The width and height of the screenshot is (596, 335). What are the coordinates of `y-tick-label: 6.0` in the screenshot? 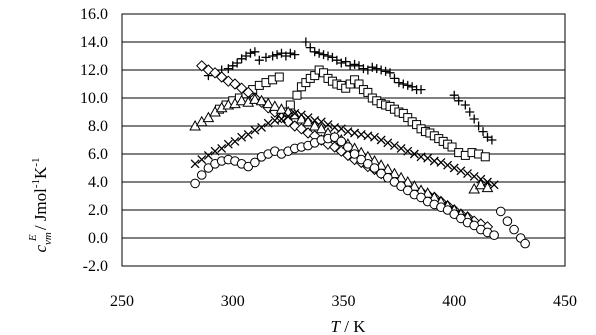 It's located at (98, 154).